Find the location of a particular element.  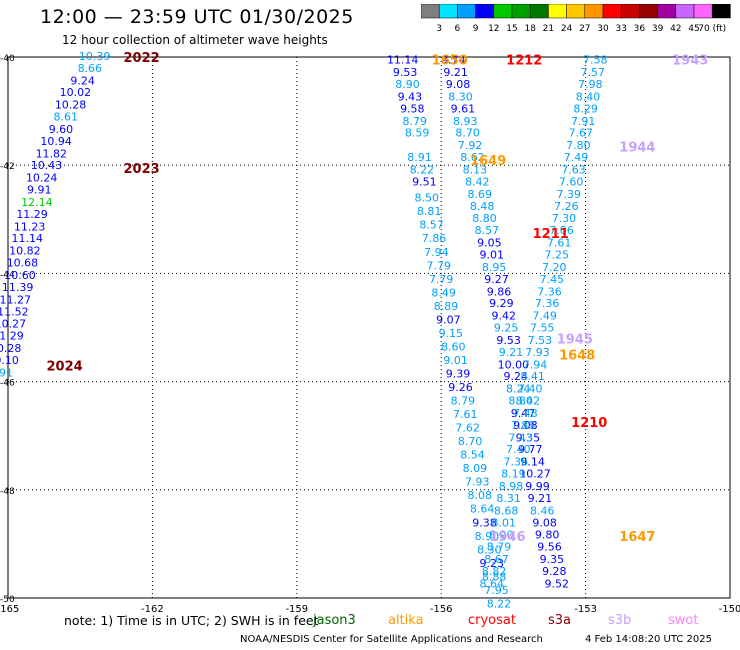

wave-height-value: 9.28 is located at coordinates (554, 571).